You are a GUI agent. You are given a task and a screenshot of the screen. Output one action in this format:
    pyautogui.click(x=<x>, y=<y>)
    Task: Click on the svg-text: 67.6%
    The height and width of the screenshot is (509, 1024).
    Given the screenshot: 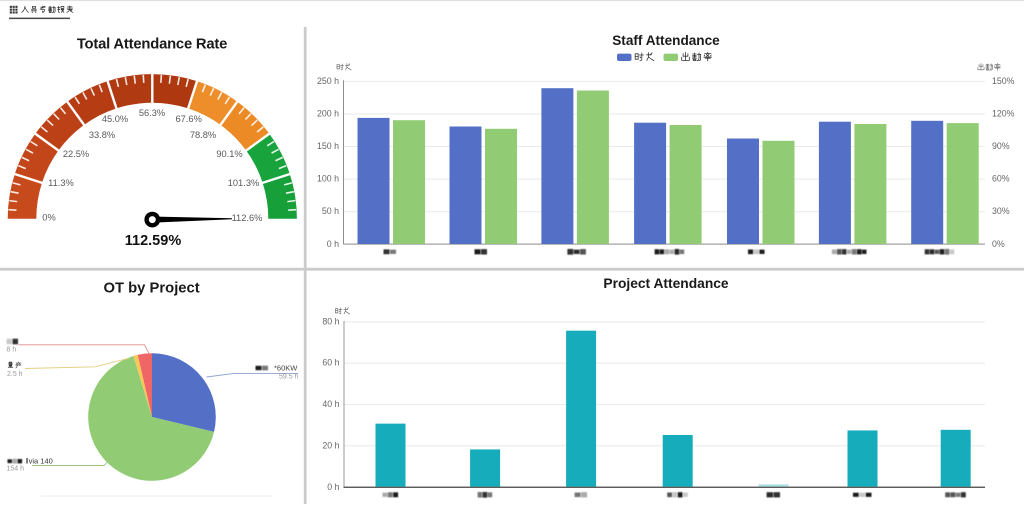 What is the action you would take?
    pyautogui.click(x=189, y=119)
    